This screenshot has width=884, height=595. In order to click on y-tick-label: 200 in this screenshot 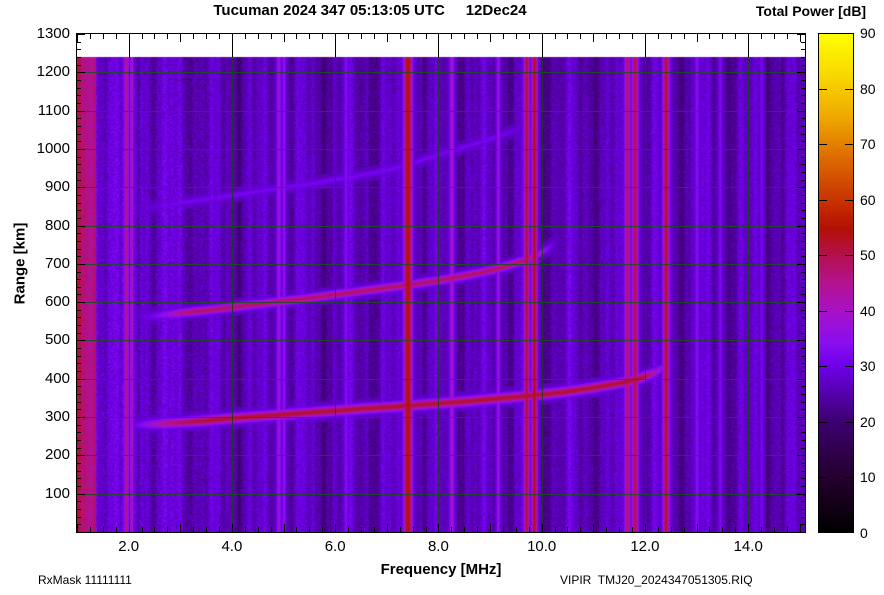, I will do `click(57, 455)`.